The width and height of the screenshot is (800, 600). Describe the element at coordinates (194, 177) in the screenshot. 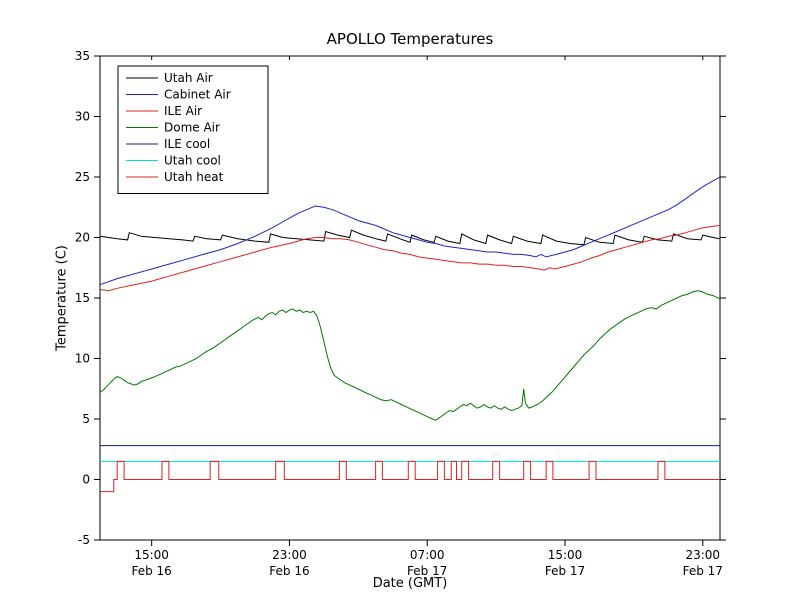

I see `legend-label-utah-heat: Utah heat` at that location.